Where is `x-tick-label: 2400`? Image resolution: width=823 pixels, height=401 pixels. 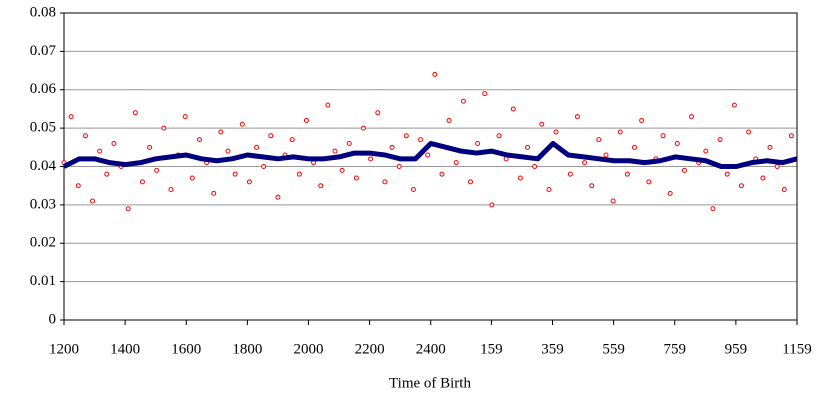
x-tick-label: 2400 is located at coordinates (431, 349).